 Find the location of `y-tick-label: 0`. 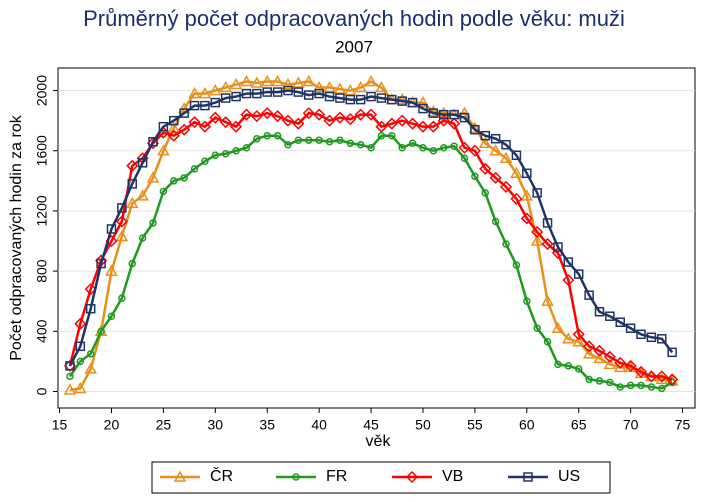

y-tick-label: 0 is located at coordinates (42, 391).